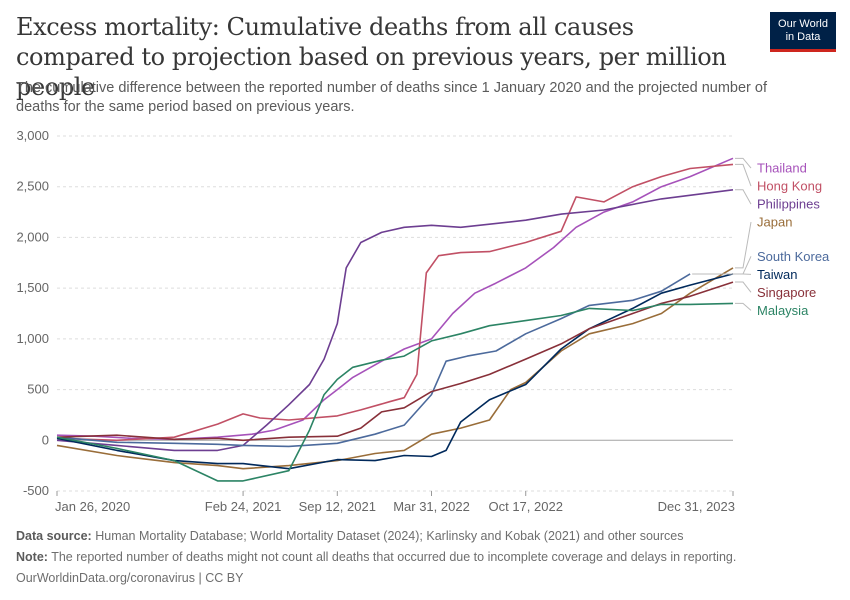 This screenshot has width=850, height=600. What do you see at coordinates (525, 506) in the screenshot?
I see `x-tick-label: Oct 17, 2022` at bounding box center [525, 506].